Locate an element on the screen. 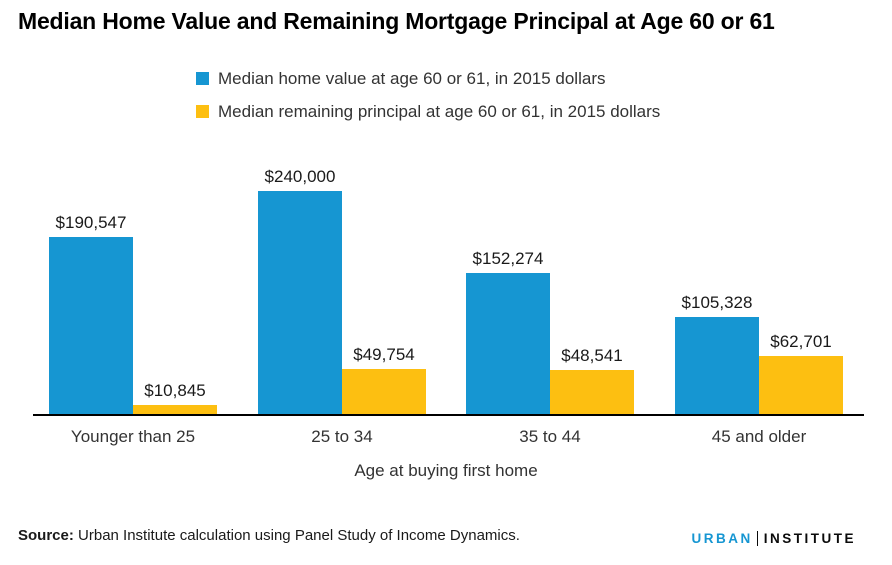 The image size is (892, 565). legend-swatch-yellow-icon is located at coordinates (202, 111).